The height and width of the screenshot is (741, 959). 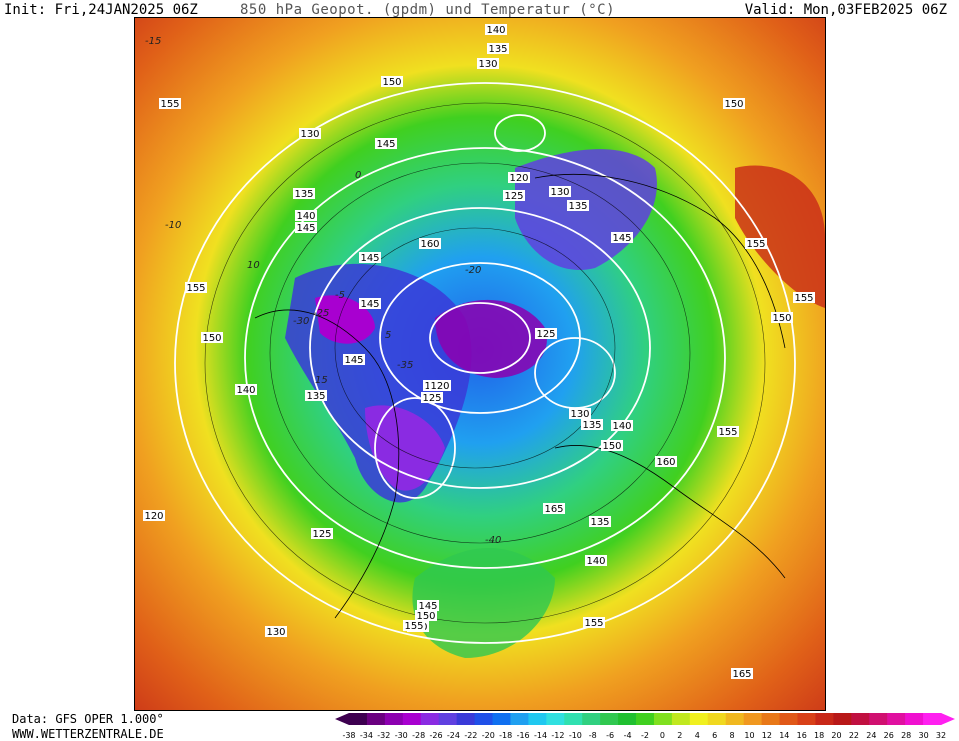 What do you see at coordinates (321, 313) in the screenshot?
I see `isotherm-label: -25` at bounding box center [321, 313].